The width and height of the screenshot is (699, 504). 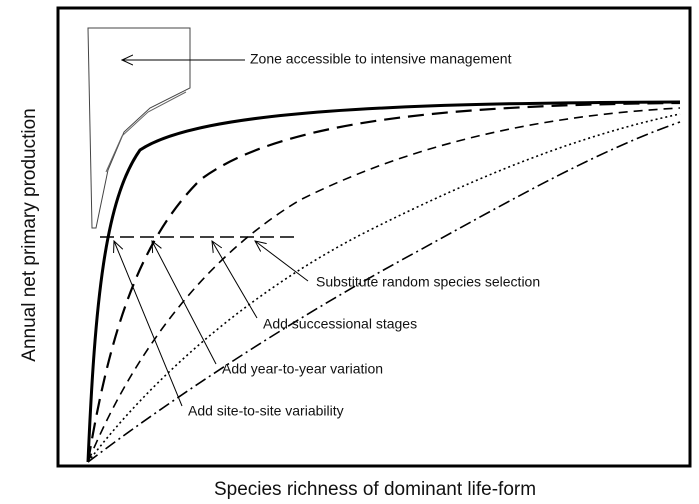 What do you see at coordinates (375, 489) in the screenshot?
I see `x-axis-label: Species richness of dominant life-form` at bounding box center [375, 489].